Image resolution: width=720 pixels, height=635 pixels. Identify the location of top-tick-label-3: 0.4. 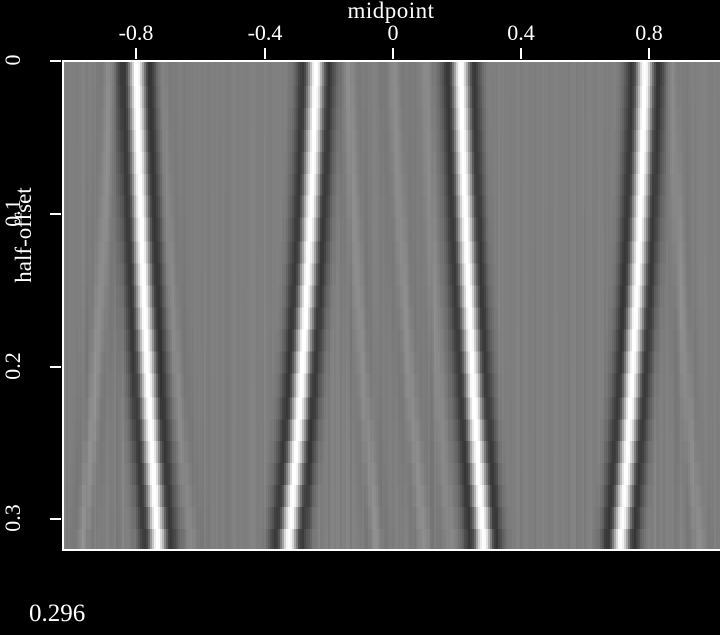
(521, 32).